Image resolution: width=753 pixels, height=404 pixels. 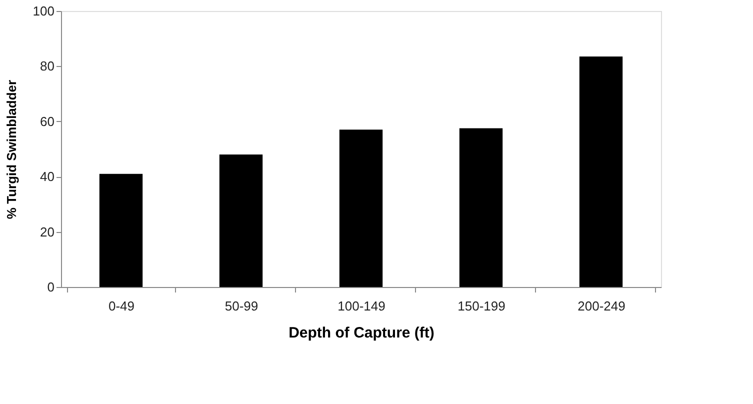 What do you see at coordinates (47, 66) in the screenshot?
I see `y-tick-label: 80` at bounding box center [47, 66].